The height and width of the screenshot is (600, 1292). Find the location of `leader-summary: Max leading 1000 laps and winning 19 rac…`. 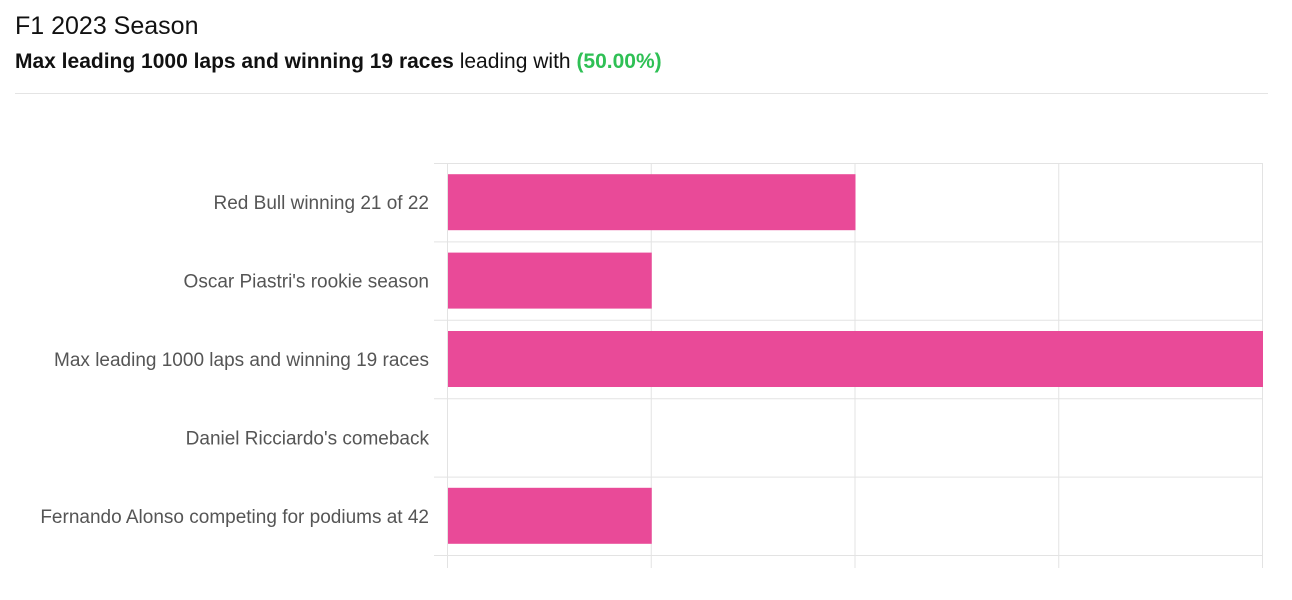

leader-summary: Max leading 1000 laps and winning 19 rac… is located at coordinates (338, 62).